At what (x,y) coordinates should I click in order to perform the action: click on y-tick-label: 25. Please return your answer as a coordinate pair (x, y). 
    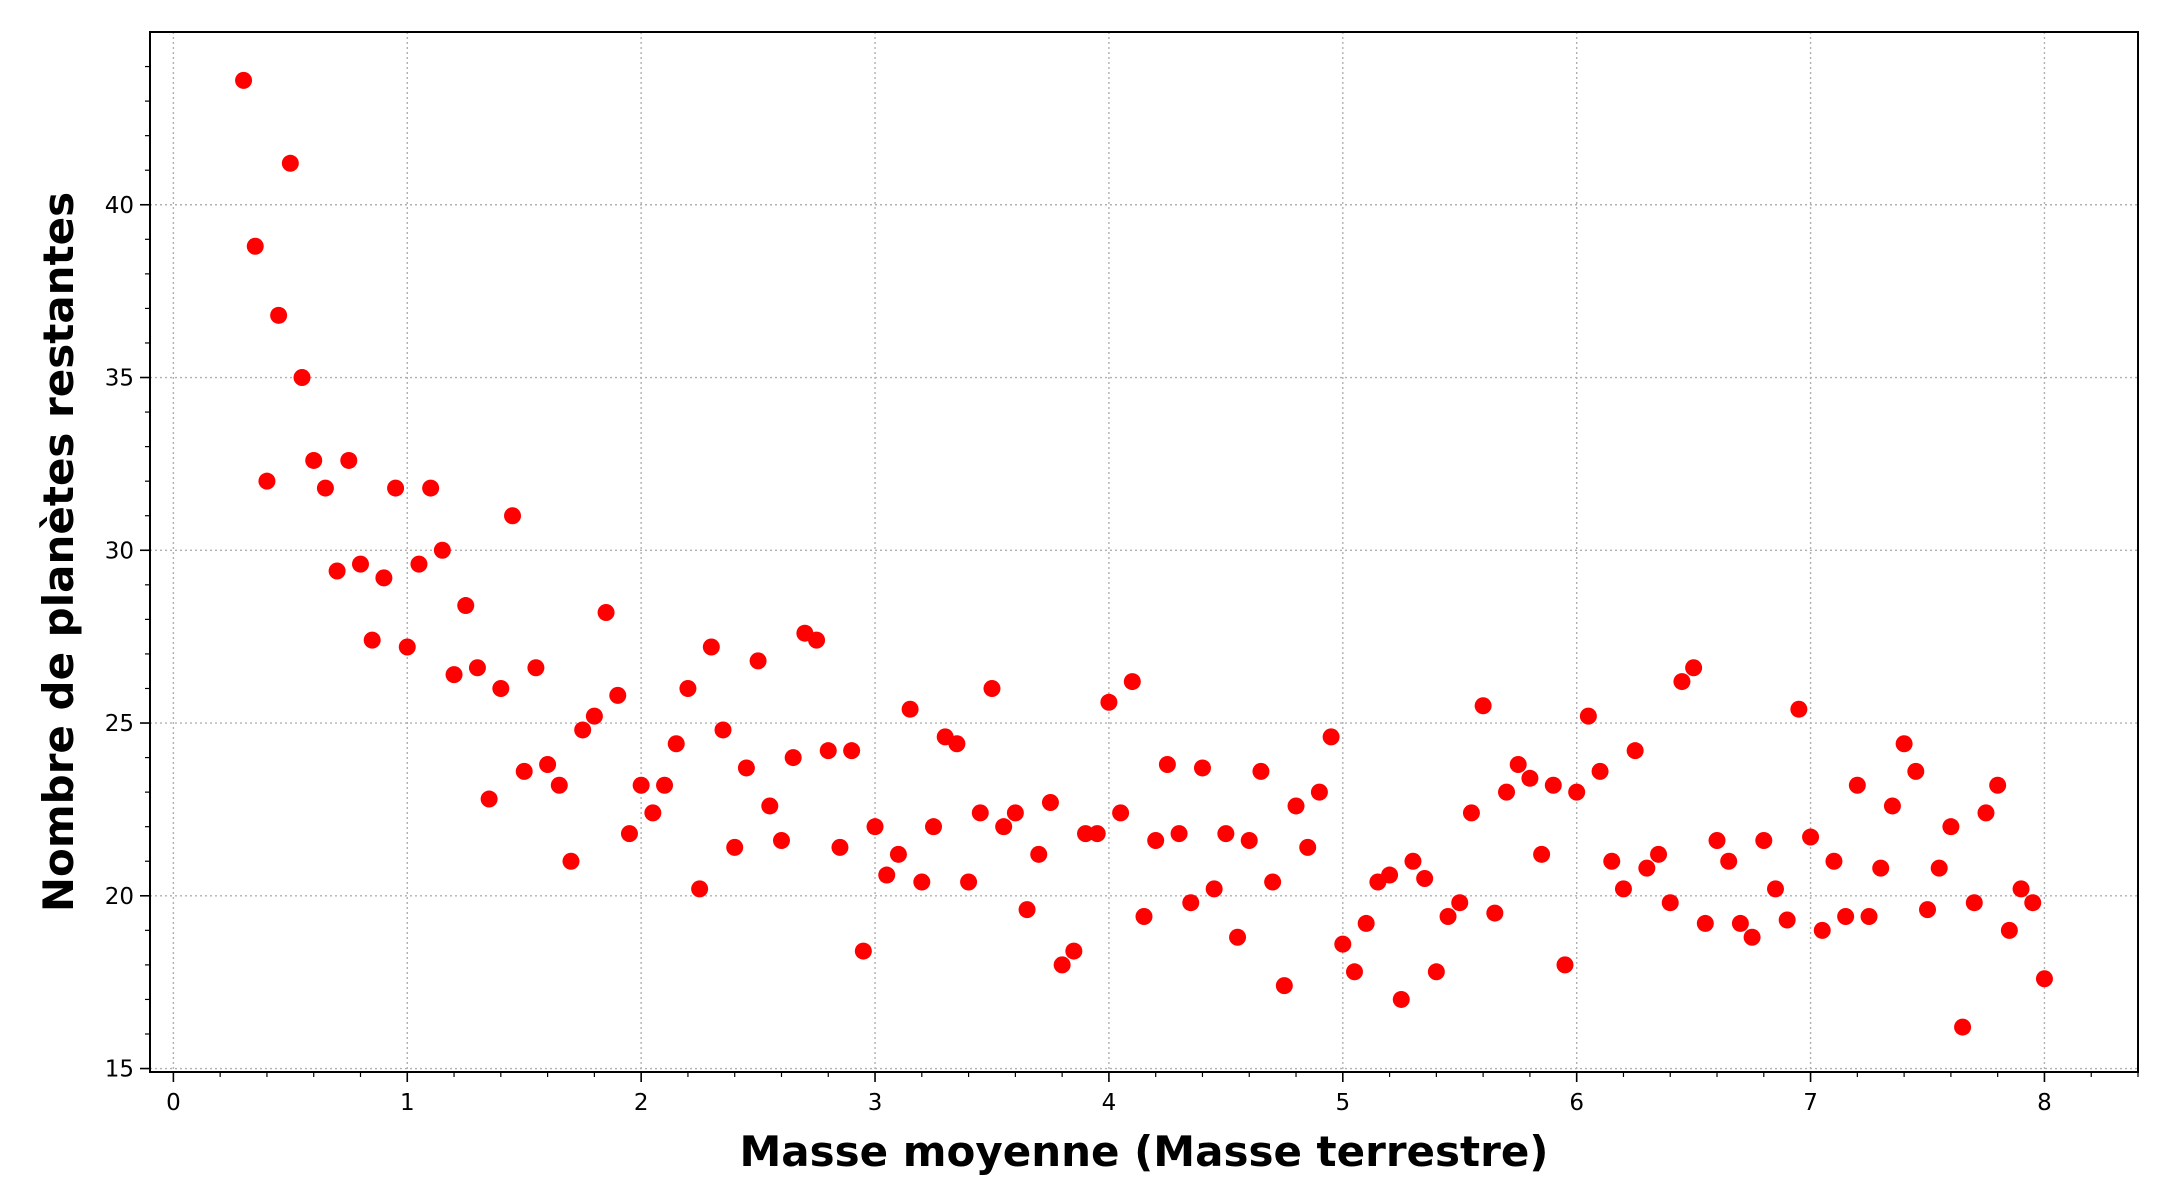
    Looking at the image, I should click on (119, 724).